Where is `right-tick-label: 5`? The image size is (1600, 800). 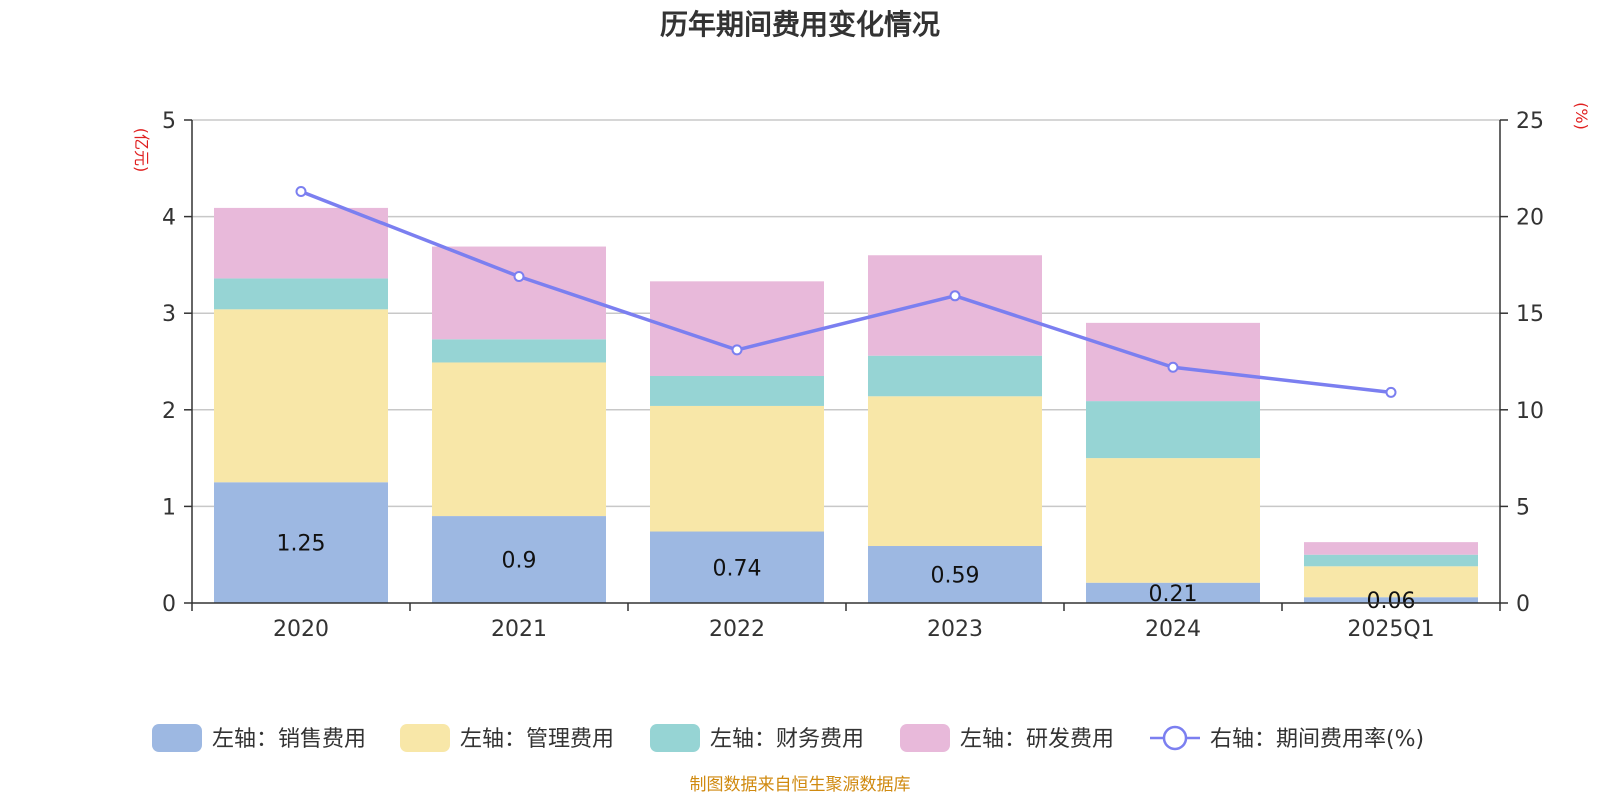 right-tick-label: 5 is located at coordinates (1523, 507).